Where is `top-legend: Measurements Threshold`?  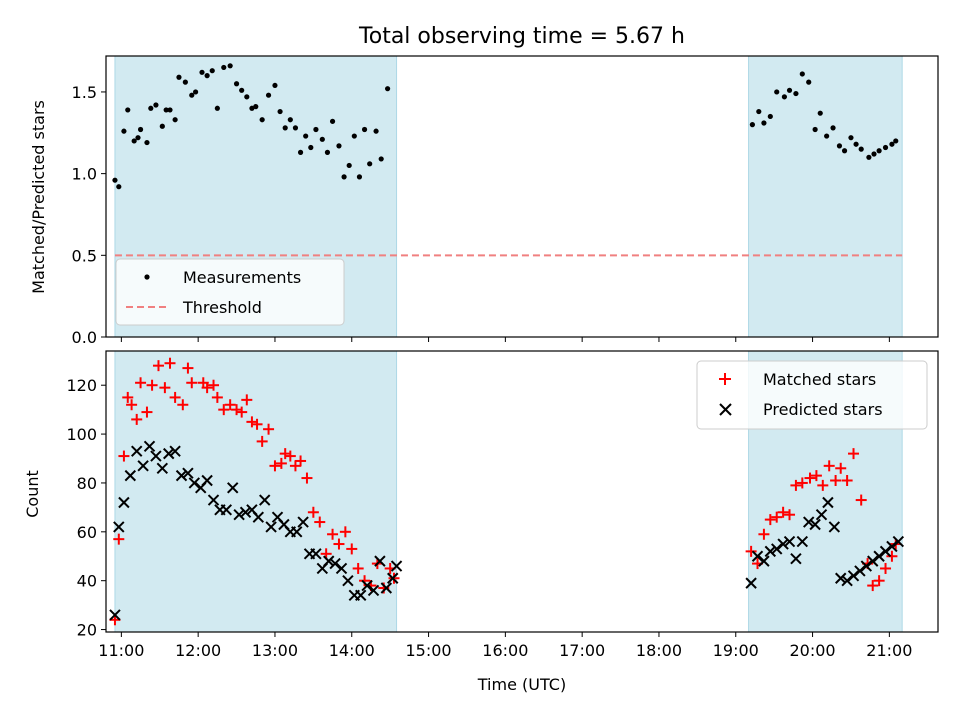
top-legend: Measurements Threshold is located at coordinates (230, 292).